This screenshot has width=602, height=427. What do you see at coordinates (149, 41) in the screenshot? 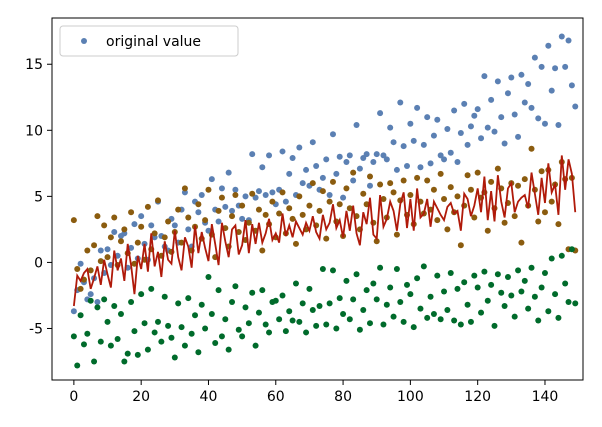
I see `legend-box` at bounding box center [149, 41].